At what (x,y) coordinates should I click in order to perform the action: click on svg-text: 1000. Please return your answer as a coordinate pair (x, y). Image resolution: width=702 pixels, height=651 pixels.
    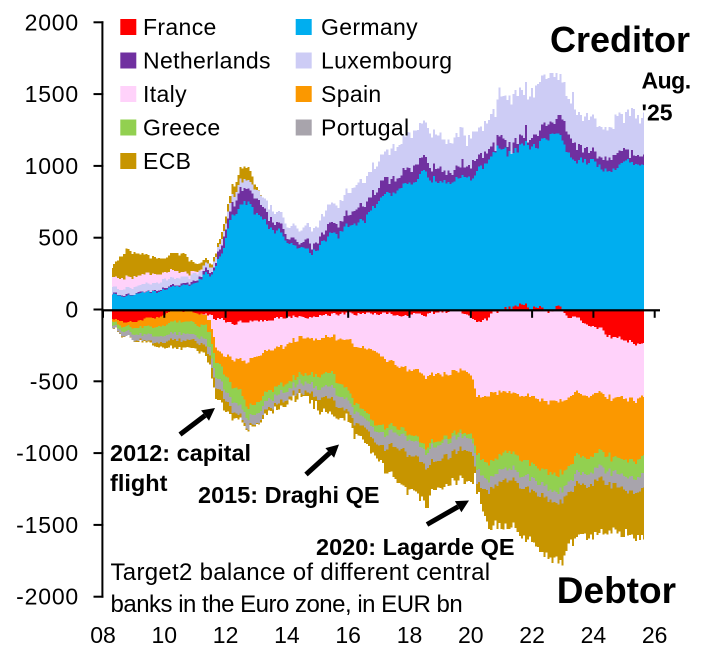
    Looking at the image, I should click on (52, 166).